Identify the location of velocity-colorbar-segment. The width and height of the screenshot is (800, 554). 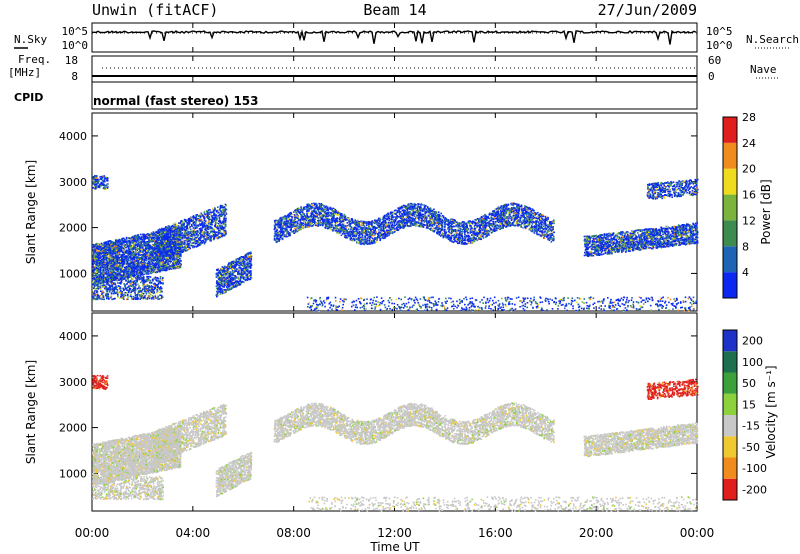
(730, 341).